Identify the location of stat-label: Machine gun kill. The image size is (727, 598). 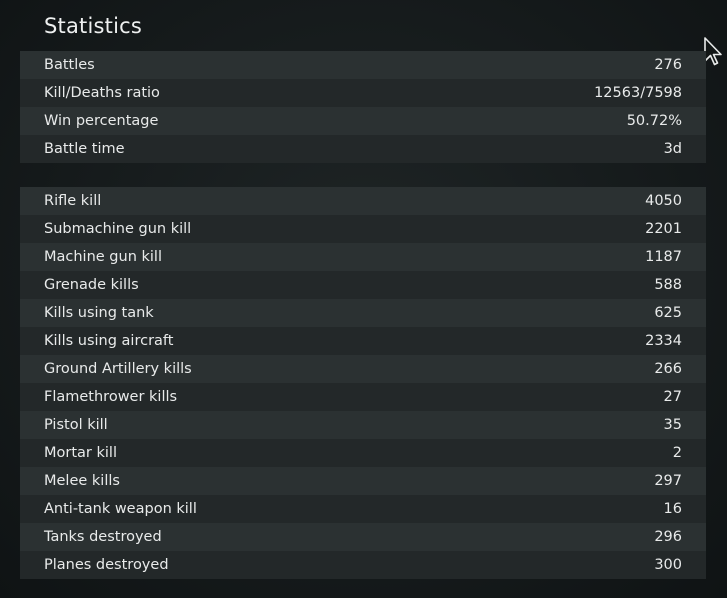
(103, 257).